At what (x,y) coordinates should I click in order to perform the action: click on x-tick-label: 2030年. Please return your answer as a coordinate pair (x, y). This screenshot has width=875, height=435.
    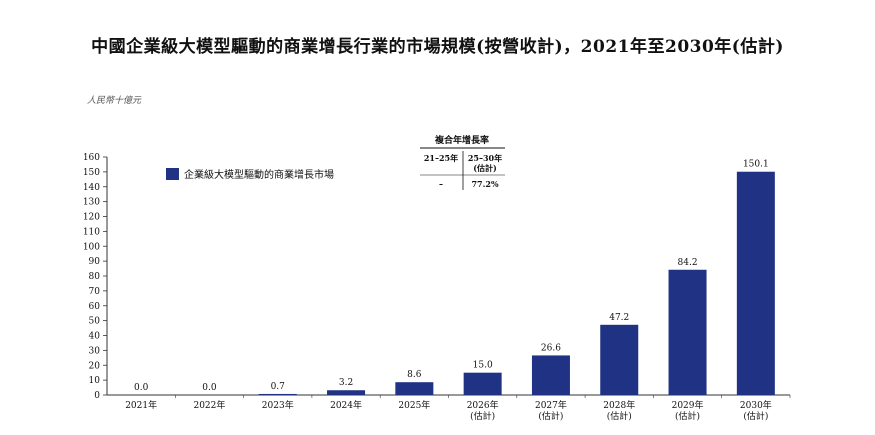
    Looking at the image, I should click on (756, 405).